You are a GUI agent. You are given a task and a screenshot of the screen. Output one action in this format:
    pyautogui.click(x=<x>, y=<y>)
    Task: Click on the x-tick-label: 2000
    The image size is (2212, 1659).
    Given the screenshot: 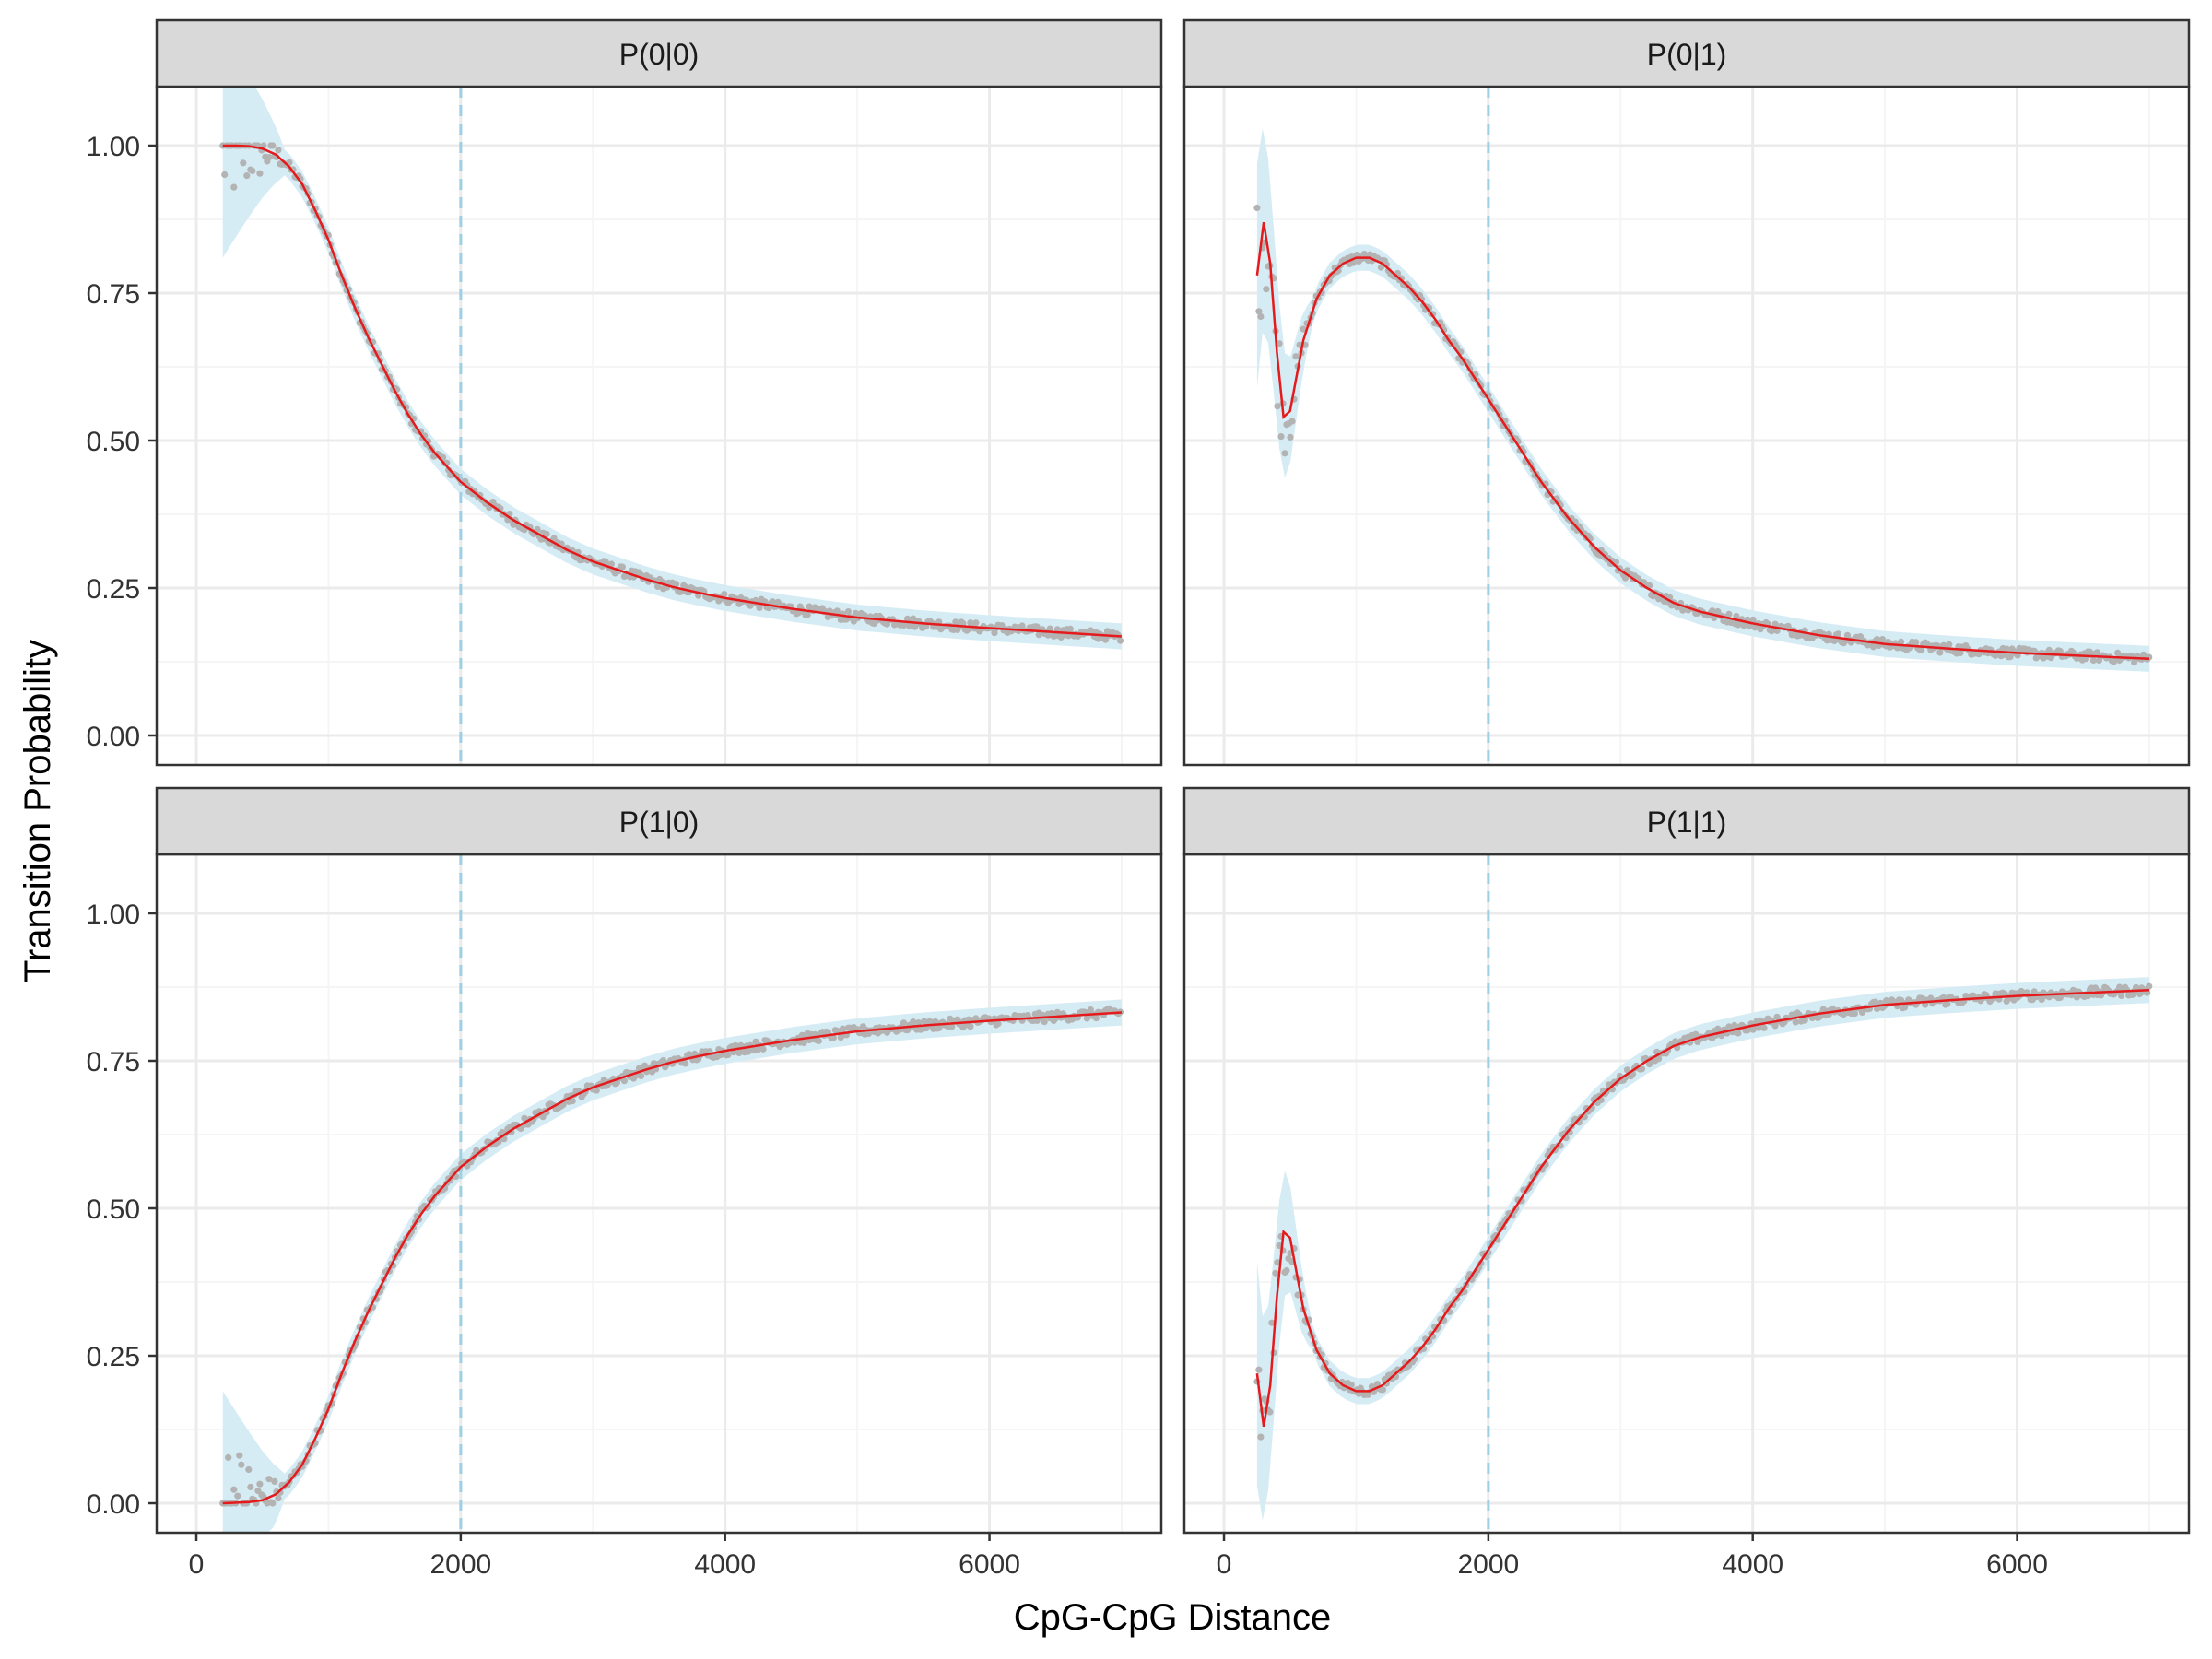 What is the action you would take?
    pyautogui.click(x=1488, y=1564)
    